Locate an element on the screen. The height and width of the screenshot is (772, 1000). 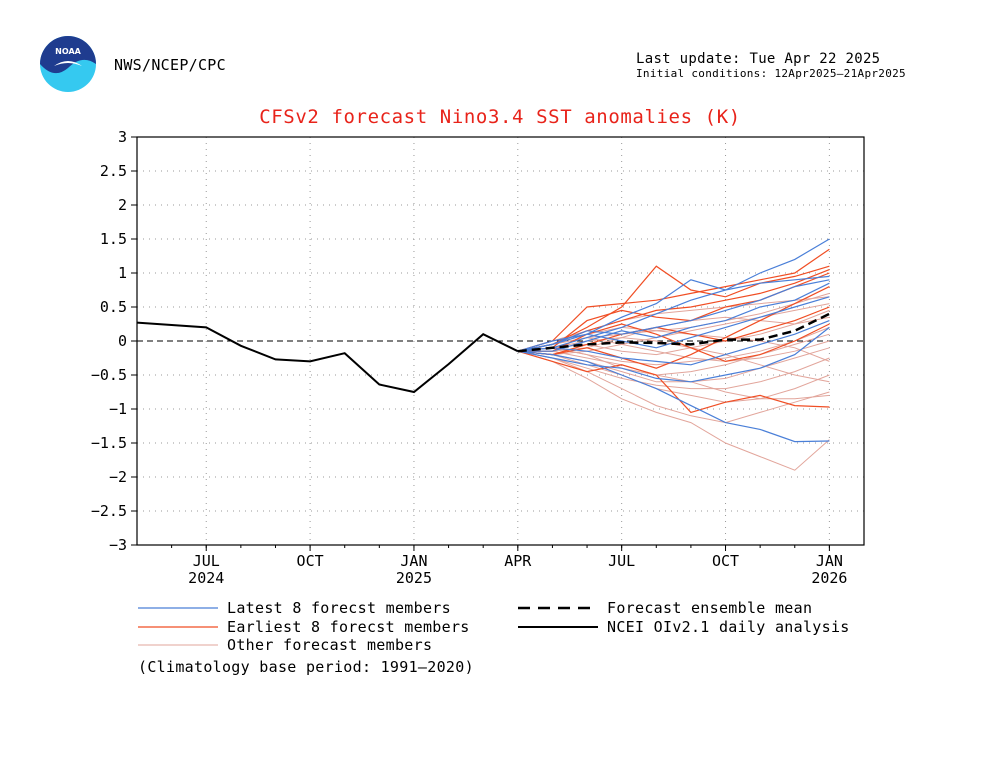
noaa-logo: NOAA is located at coordinates (68, 64).